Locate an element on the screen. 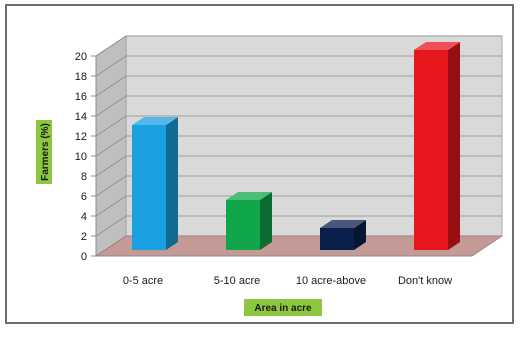  y-tick-label: 4 is located at coordinates (84, 217).